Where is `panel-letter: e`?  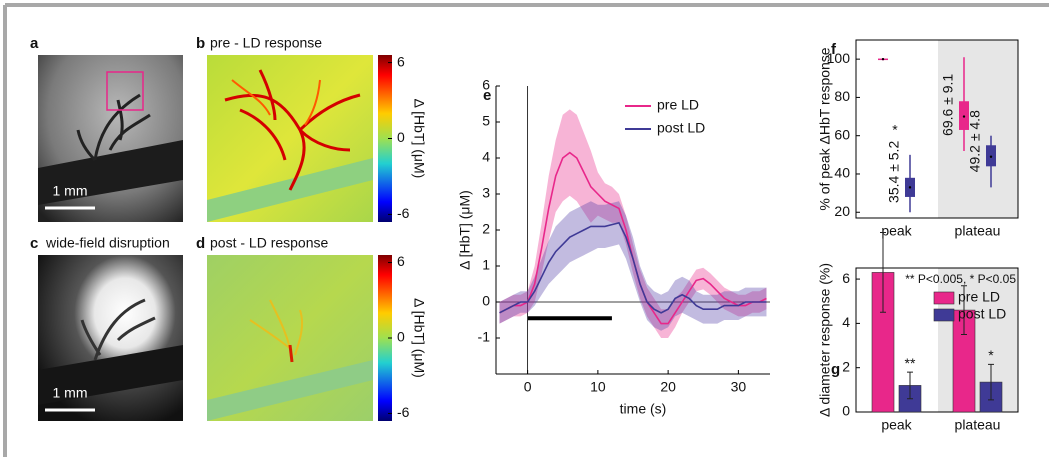
panel-letter: e is located at coordinates (487, 95).